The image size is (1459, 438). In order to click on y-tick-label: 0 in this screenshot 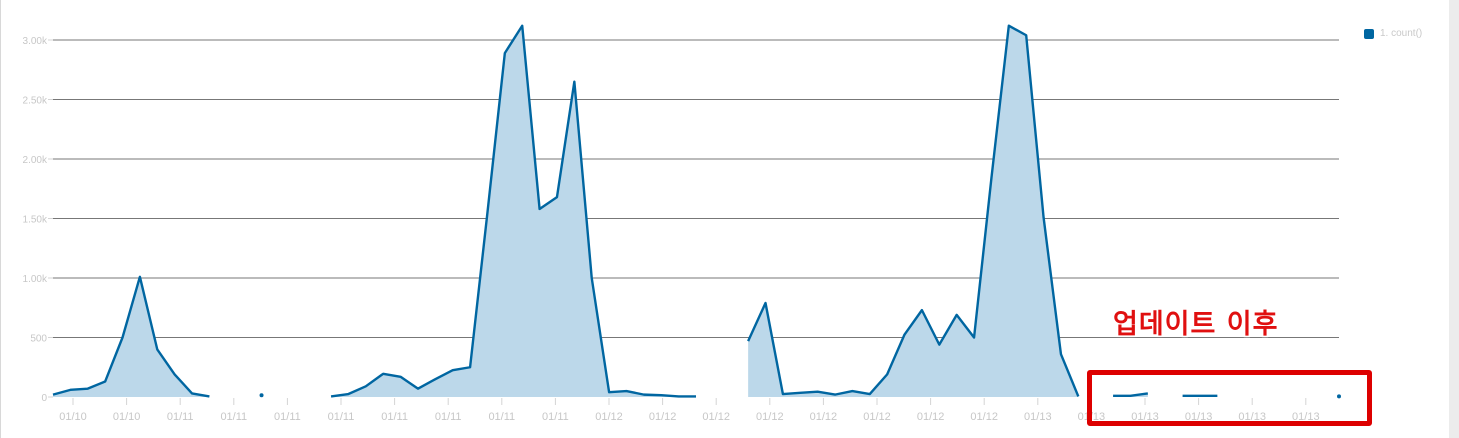, I will do `click(44, 398)`.